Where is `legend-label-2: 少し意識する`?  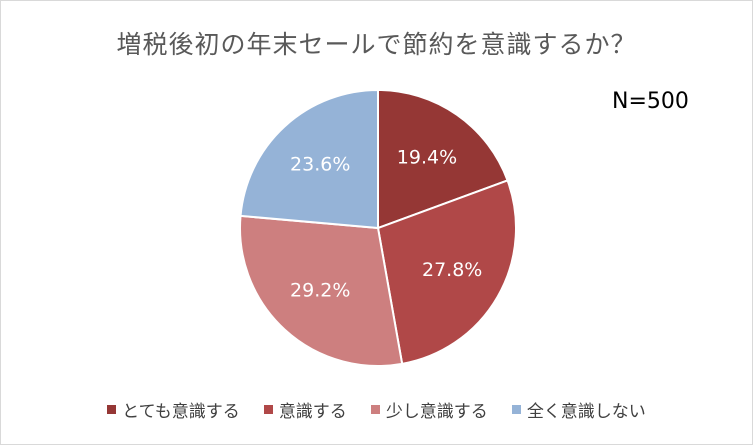 legend-label-2: 少し意識する is located at coordinates (436, 412).